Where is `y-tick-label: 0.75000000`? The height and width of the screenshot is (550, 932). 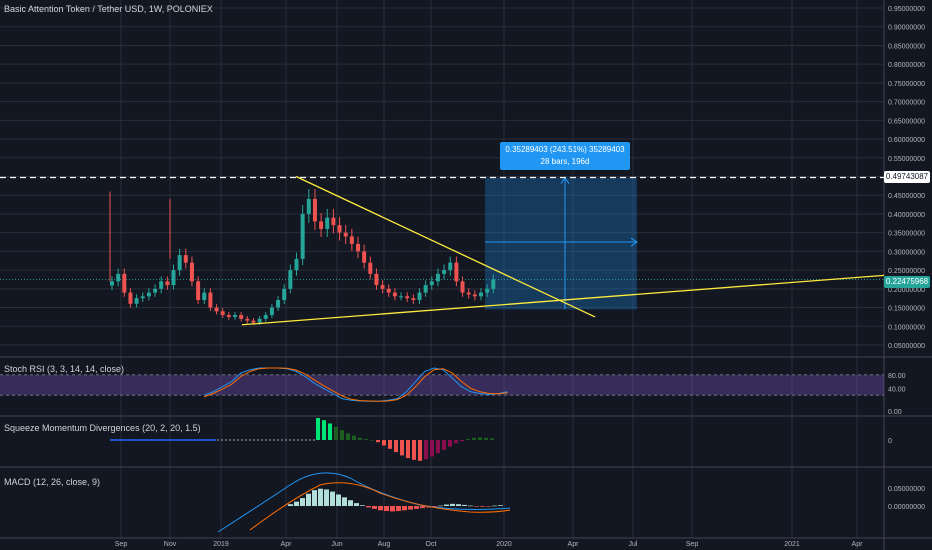
y-tick-label: 0.75000000 is located at coordinates (906, 84).